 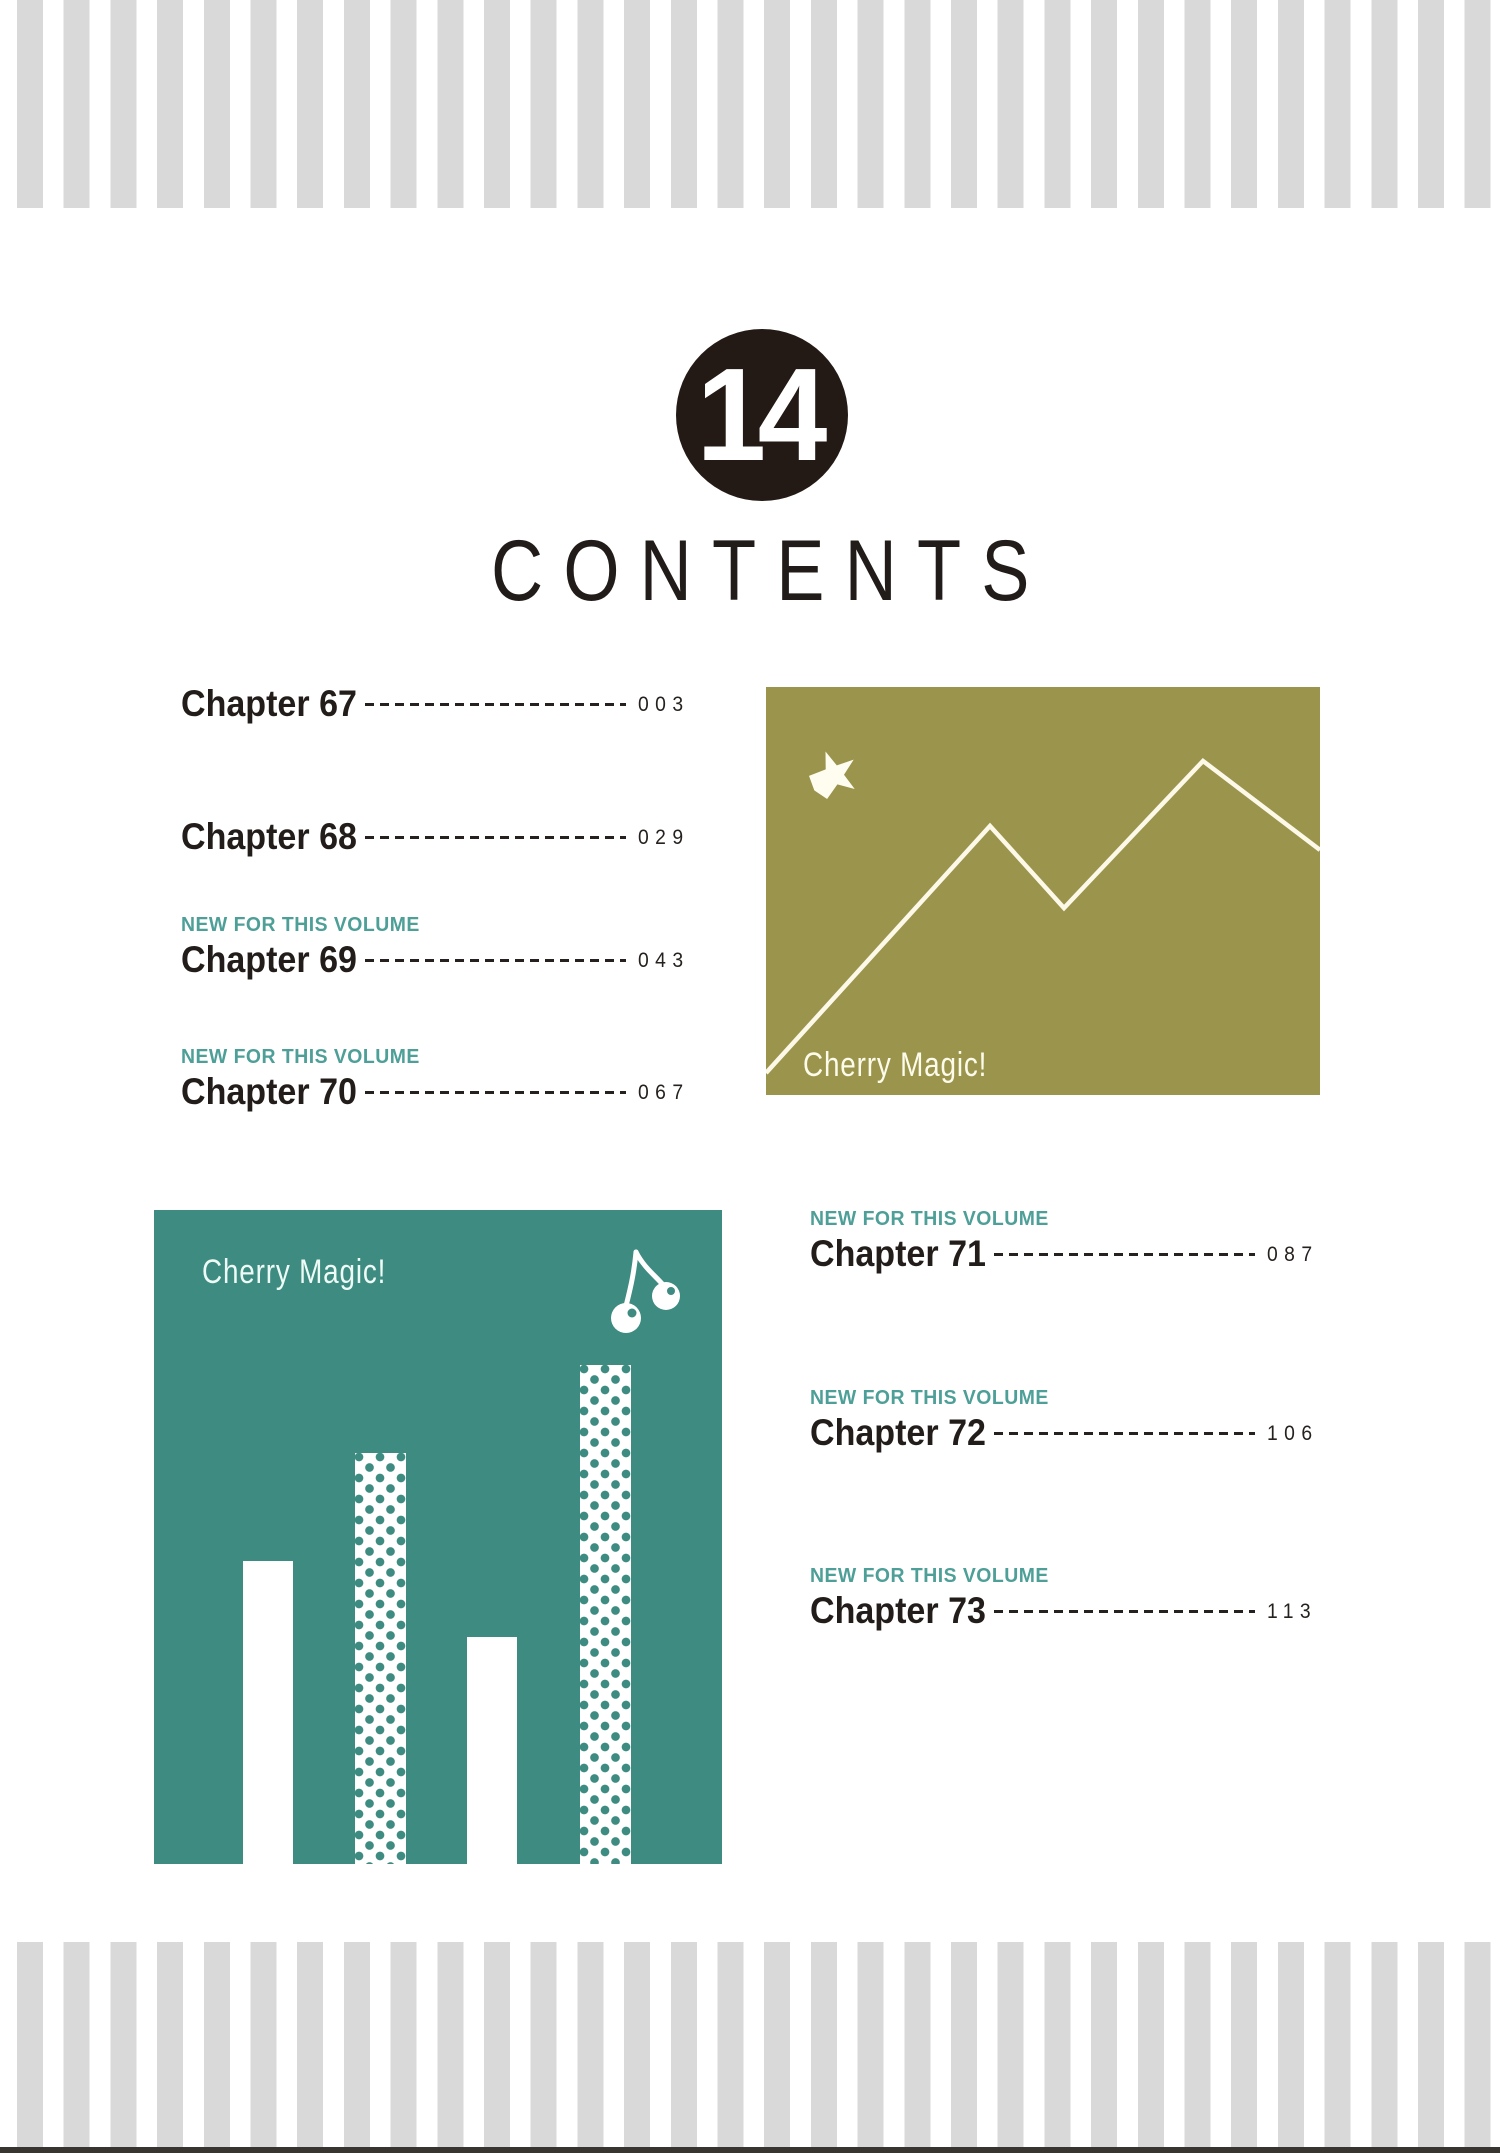 I want to click on page-number: 067, so click(x=664, y=1092).